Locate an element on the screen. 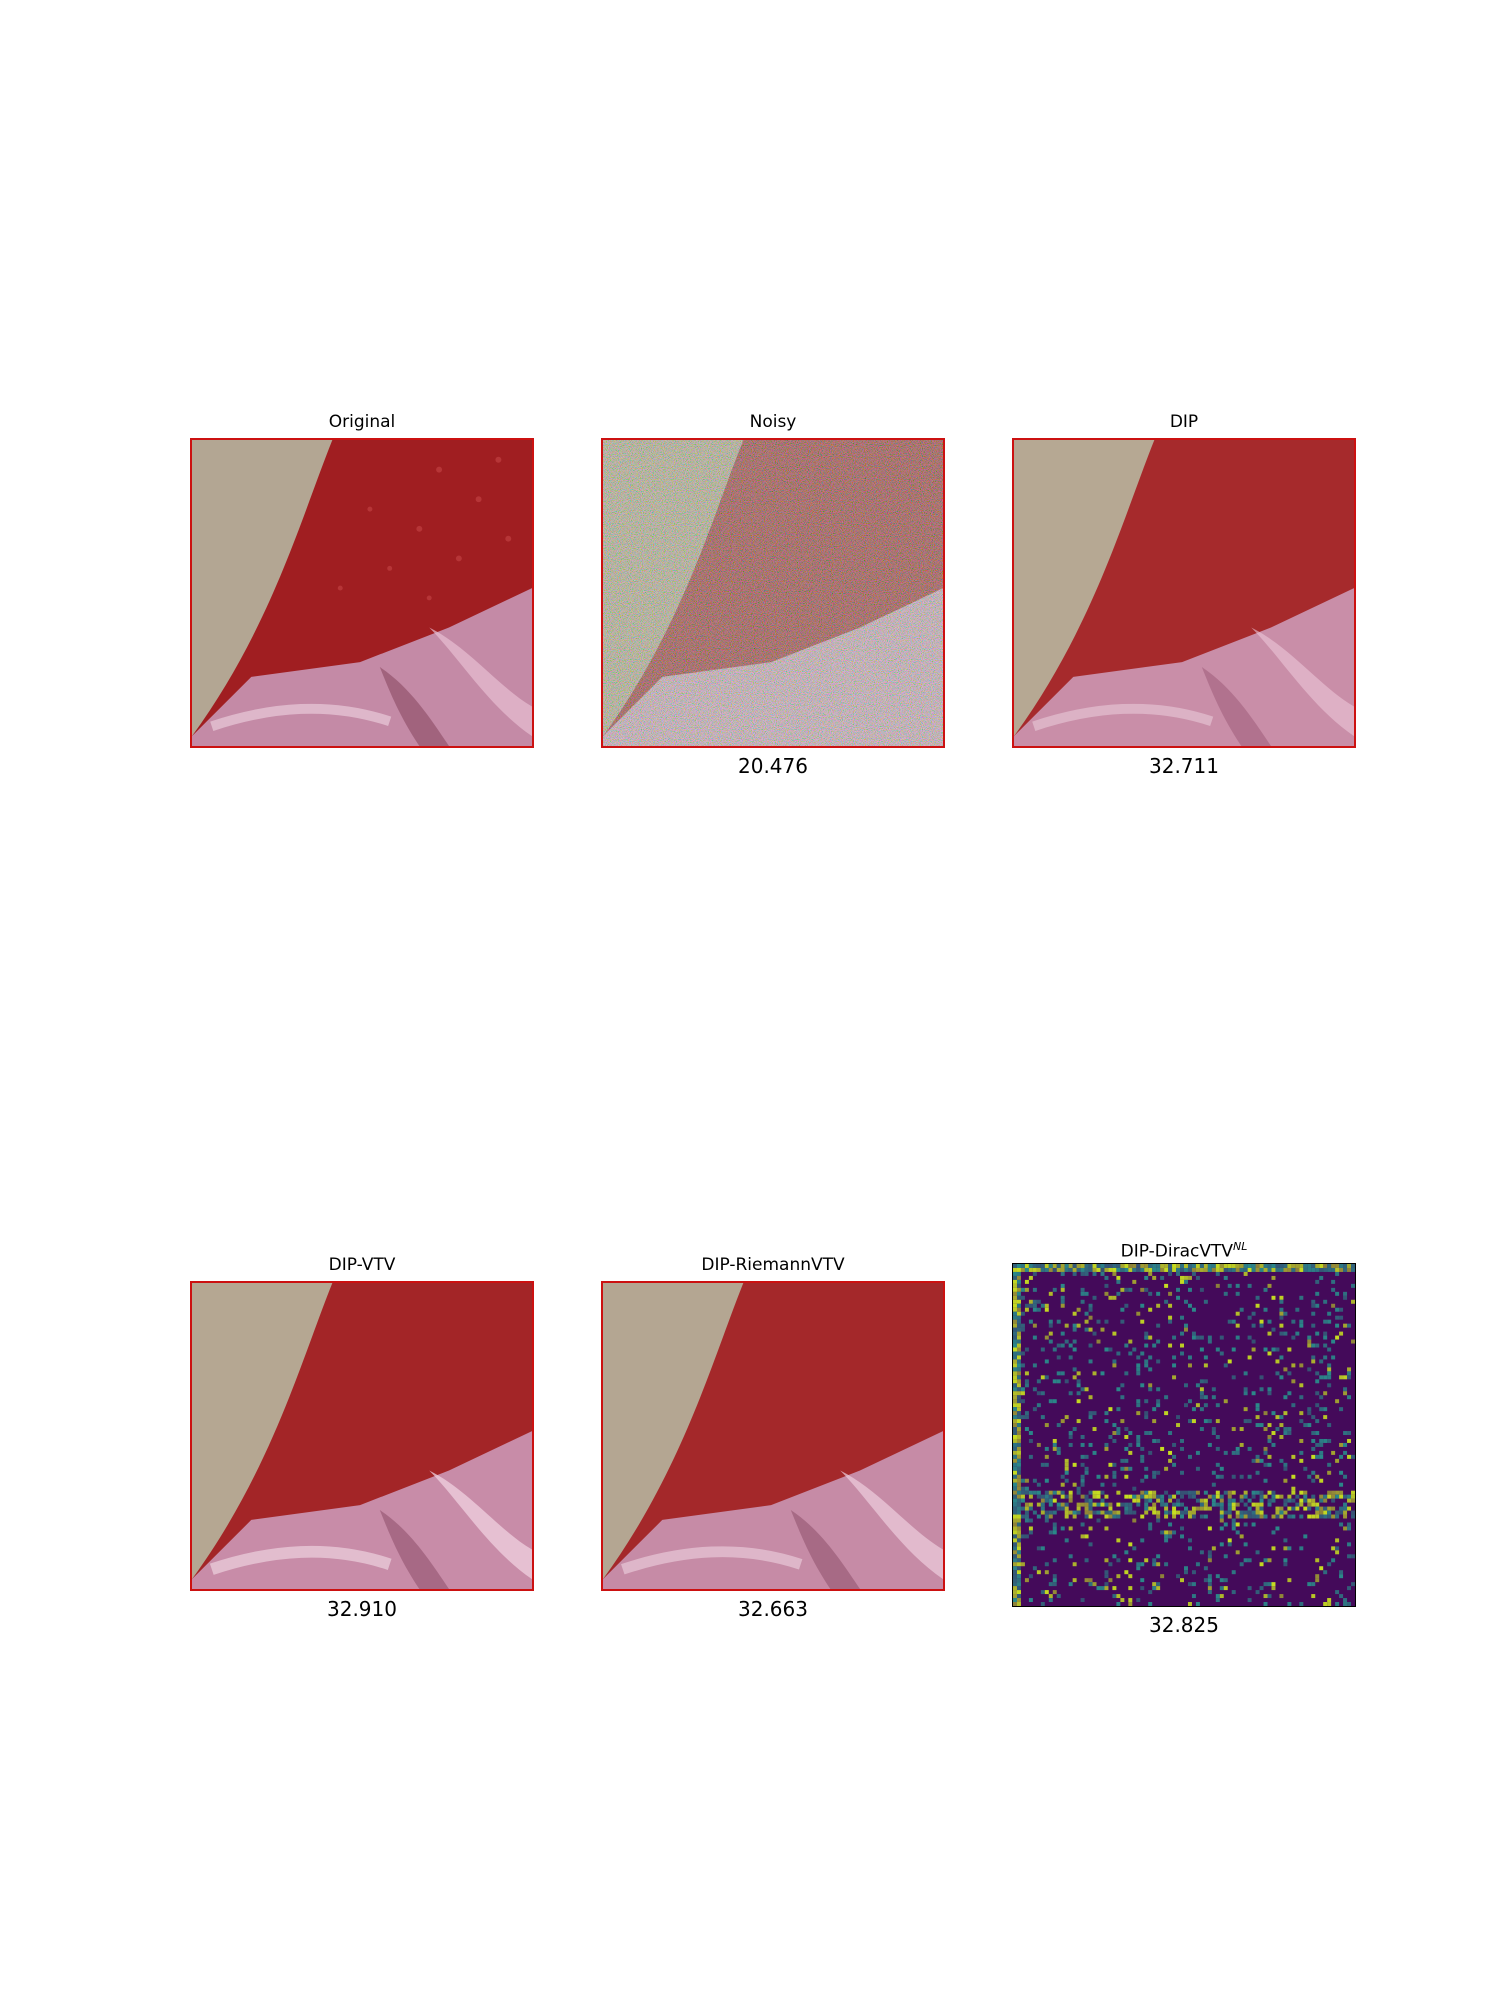 This screenshot has width=1500, height=2000. panel-title: DIP is located at coordinates (1184, 422).